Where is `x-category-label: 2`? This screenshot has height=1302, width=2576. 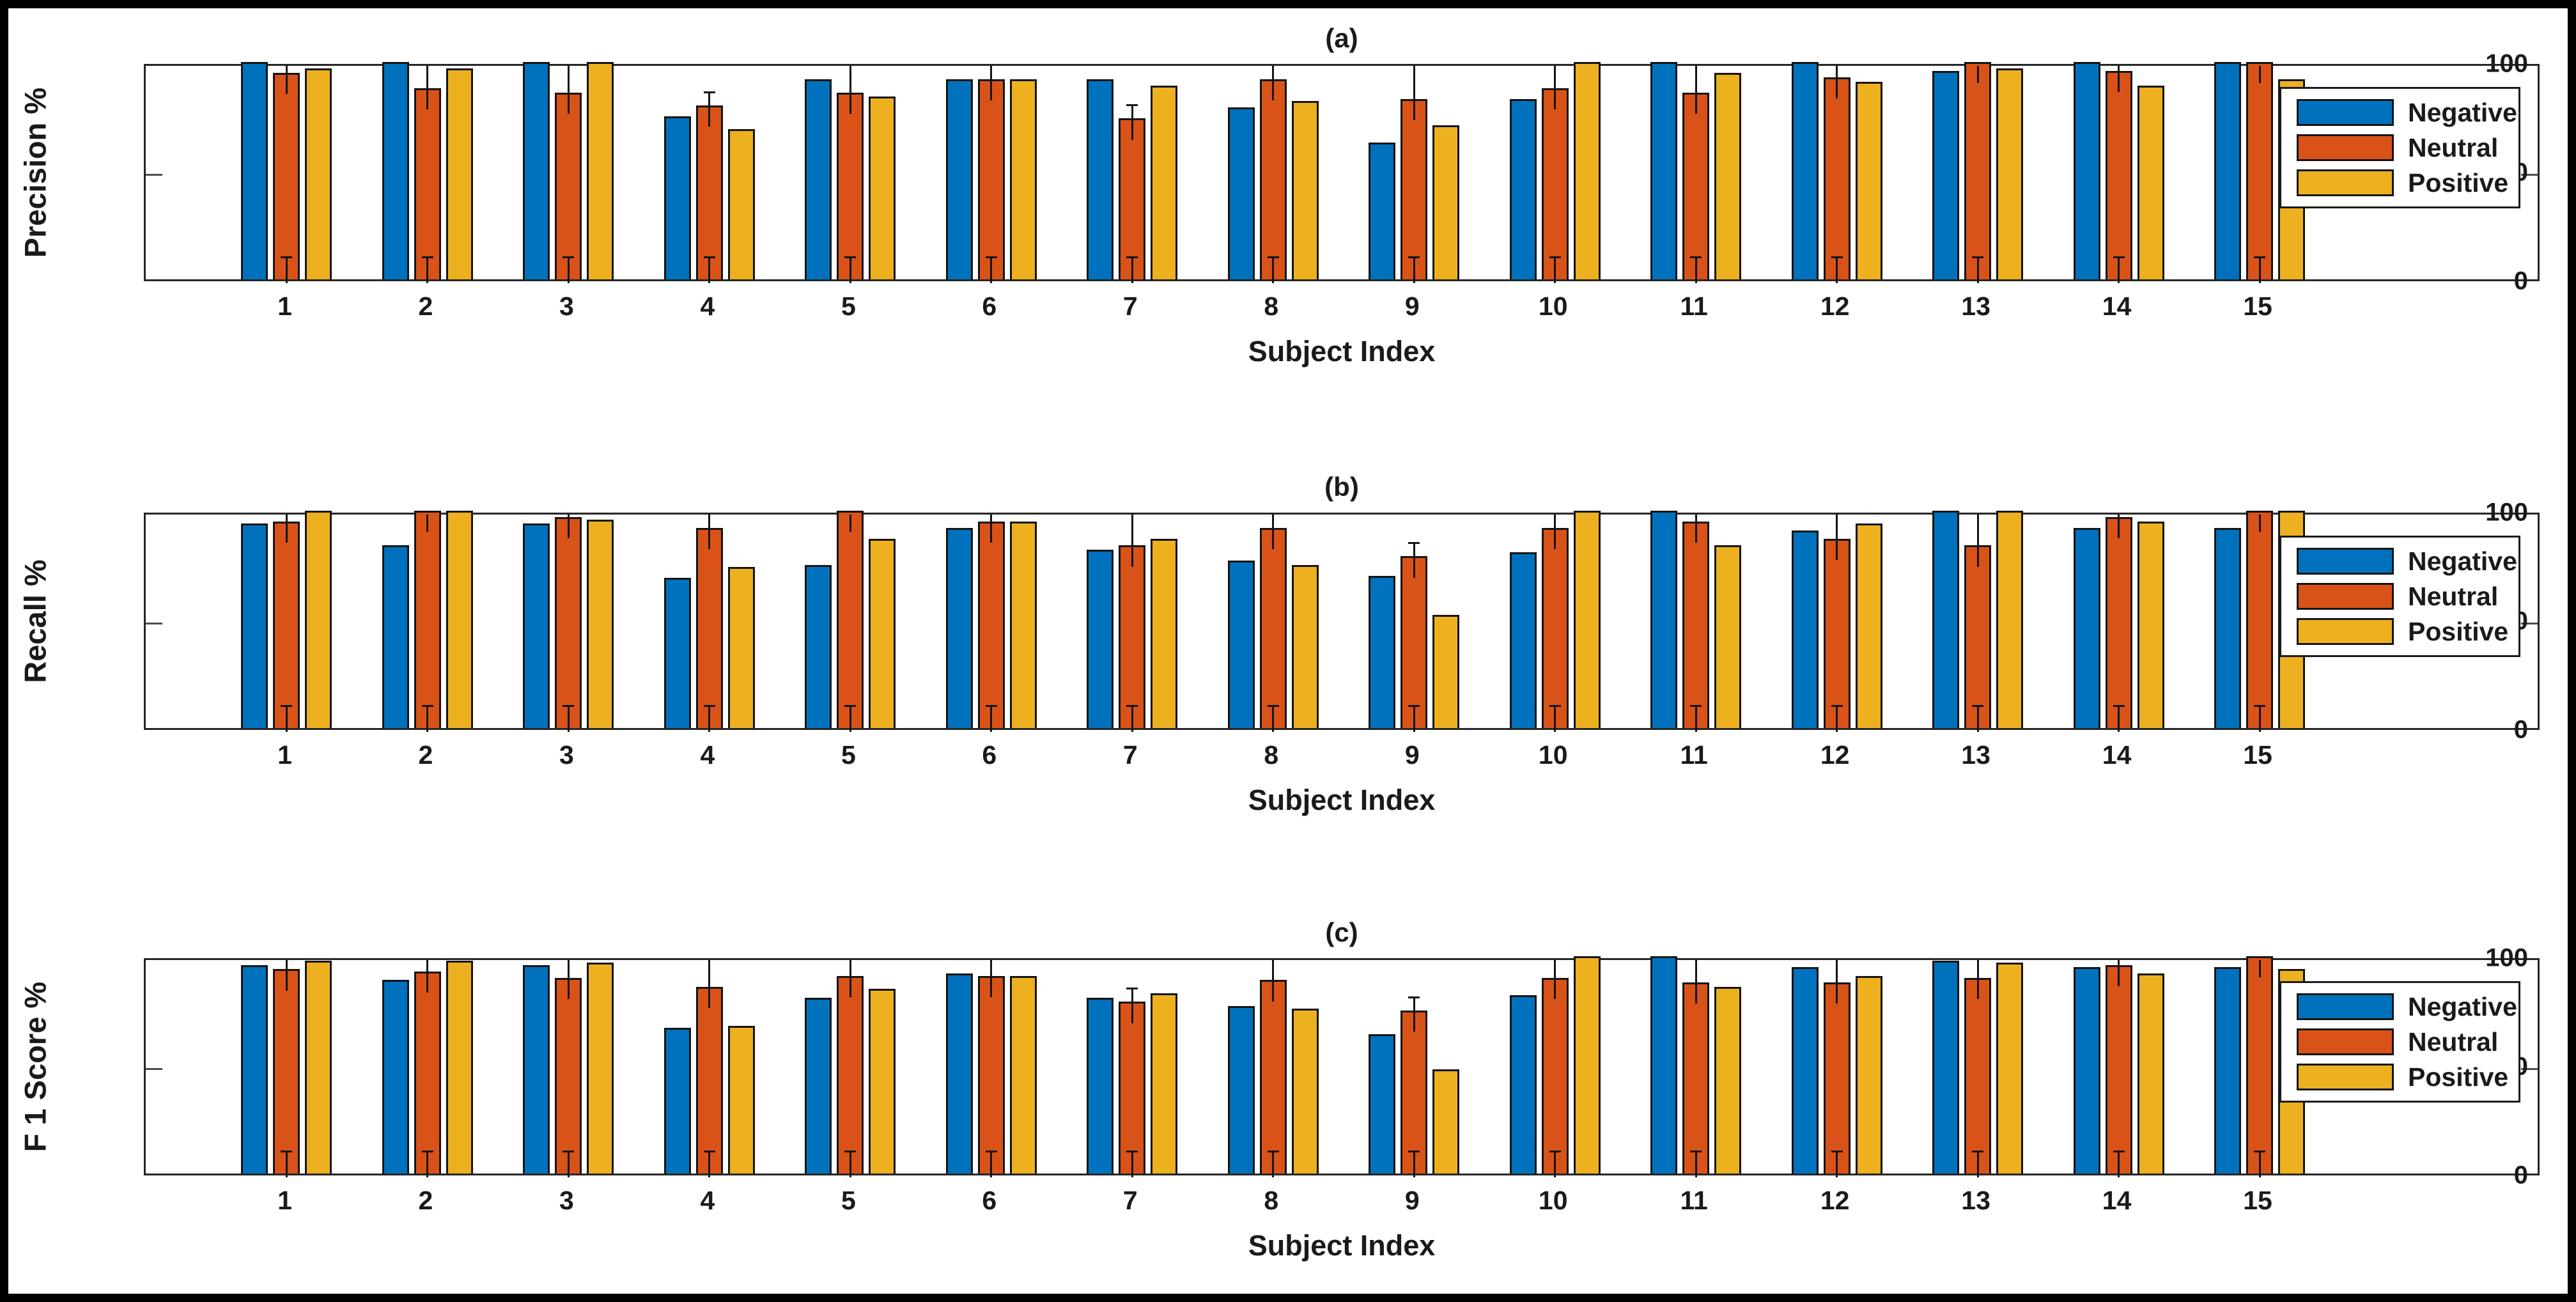 x-category-label: 2 is located at coordinates (425, 755).